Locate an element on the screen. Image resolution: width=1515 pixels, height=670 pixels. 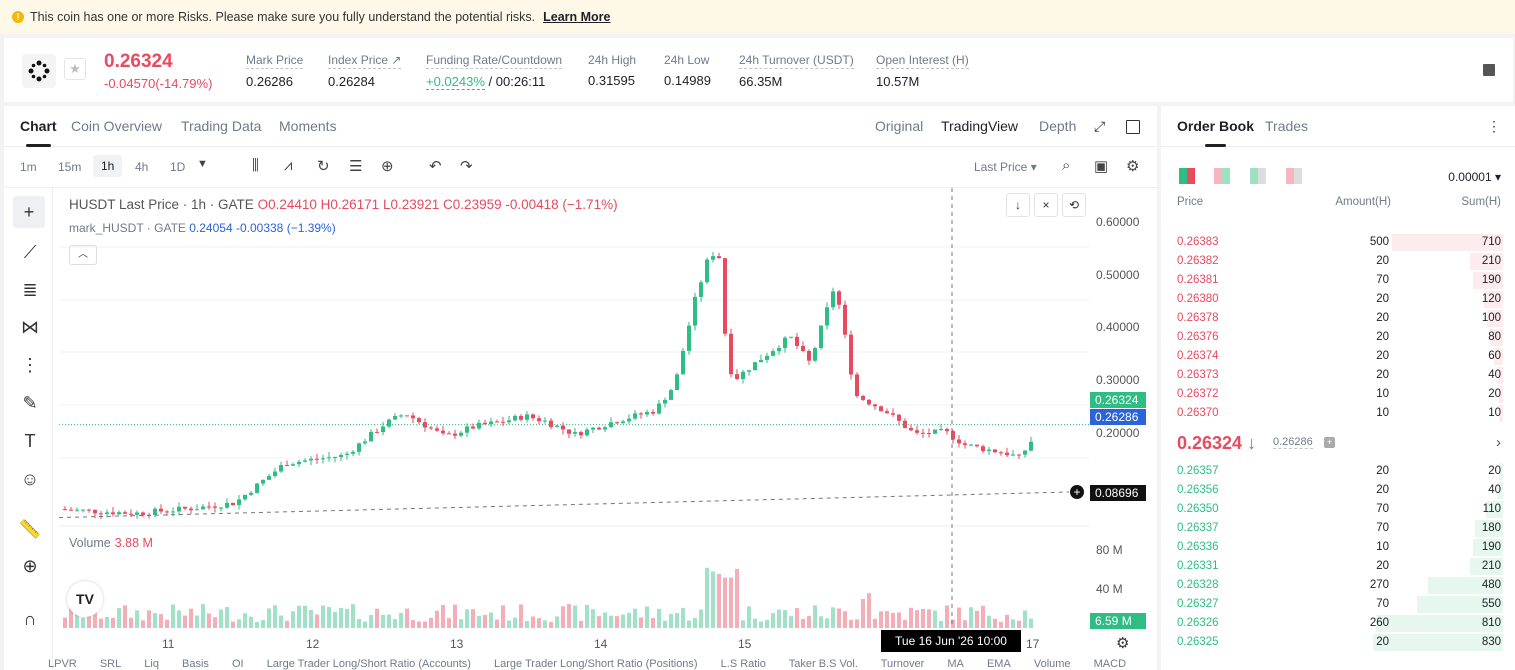
crosshair-icon: + is located at coordinates (29, 212).